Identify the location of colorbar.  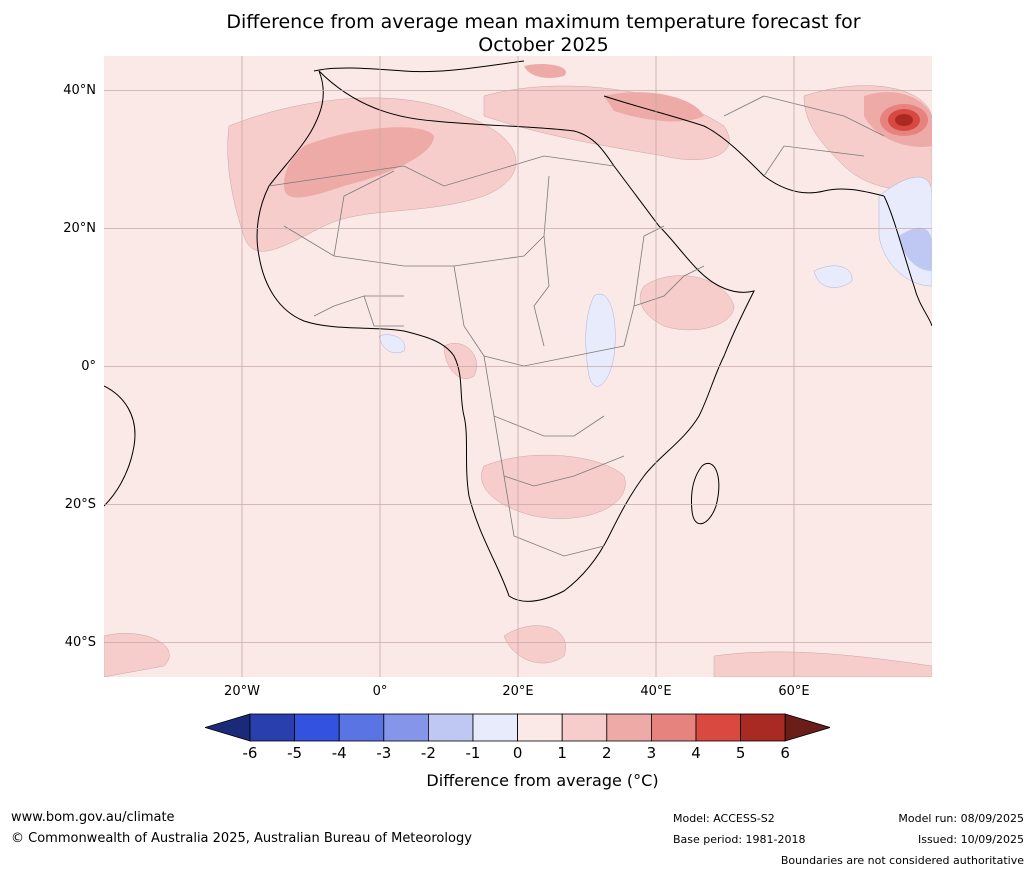
(517, 727).